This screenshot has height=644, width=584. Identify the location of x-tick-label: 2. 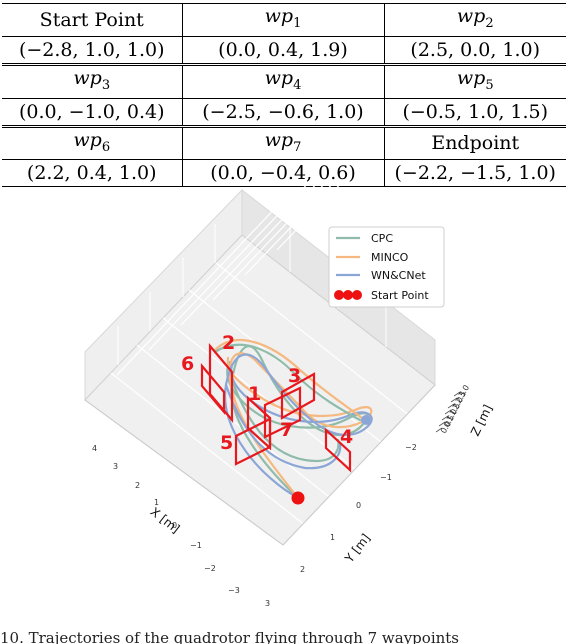
(137, 485).